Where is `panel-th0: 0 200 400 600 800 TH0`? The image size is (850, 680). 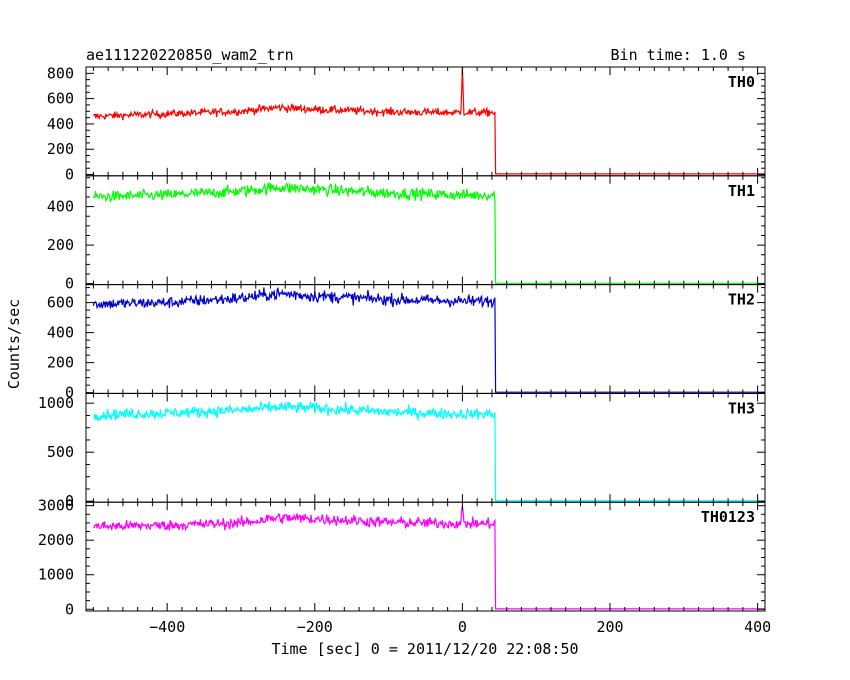
panel-th0: 0 200 400 600 800 TH0 is located at coordinates (406, 124).